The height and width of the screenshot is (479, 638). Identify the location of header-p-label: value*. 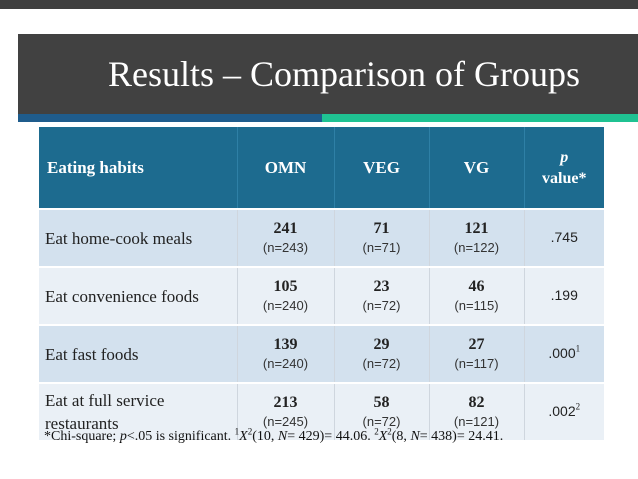
(564, 178).